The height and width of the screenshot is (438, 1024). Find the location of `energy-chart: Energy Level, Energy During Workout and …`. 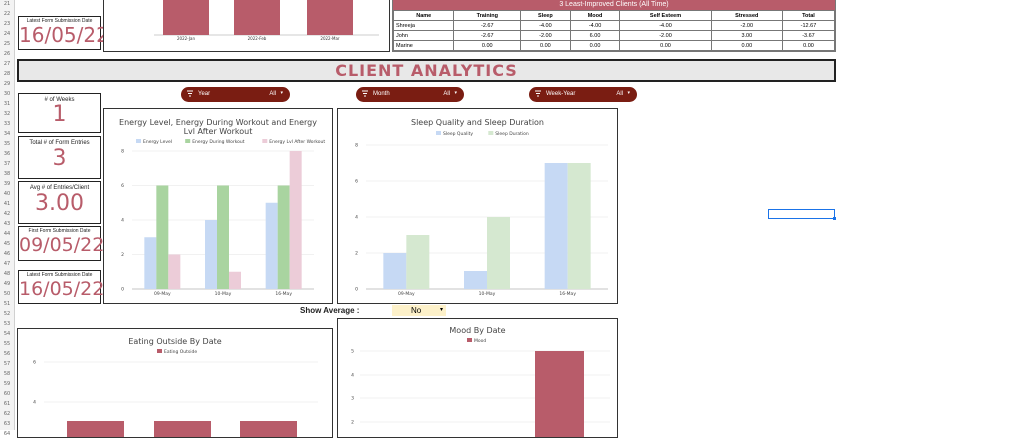

energy-chart: Energy Level, Energy During Workout and … is located at coordinates (218, 206).